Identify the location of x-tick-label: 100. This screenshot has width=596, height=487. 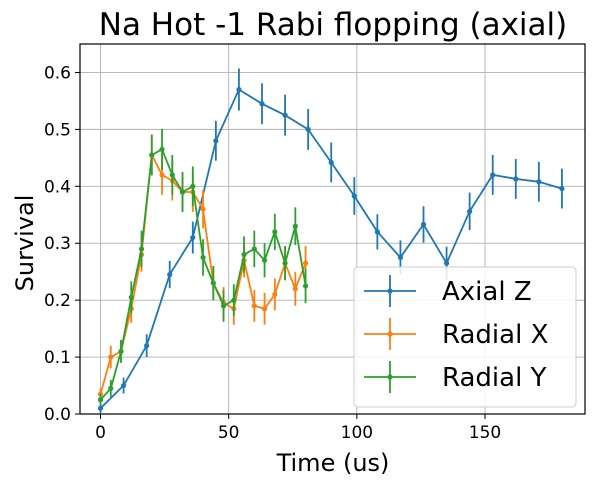
(357, 433).